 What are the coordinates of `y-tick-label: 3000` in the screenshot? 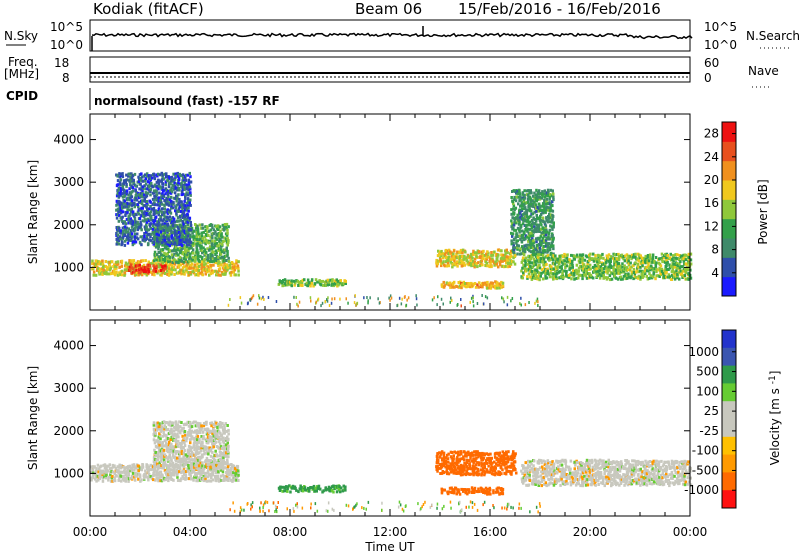 It's located at (68, 182).